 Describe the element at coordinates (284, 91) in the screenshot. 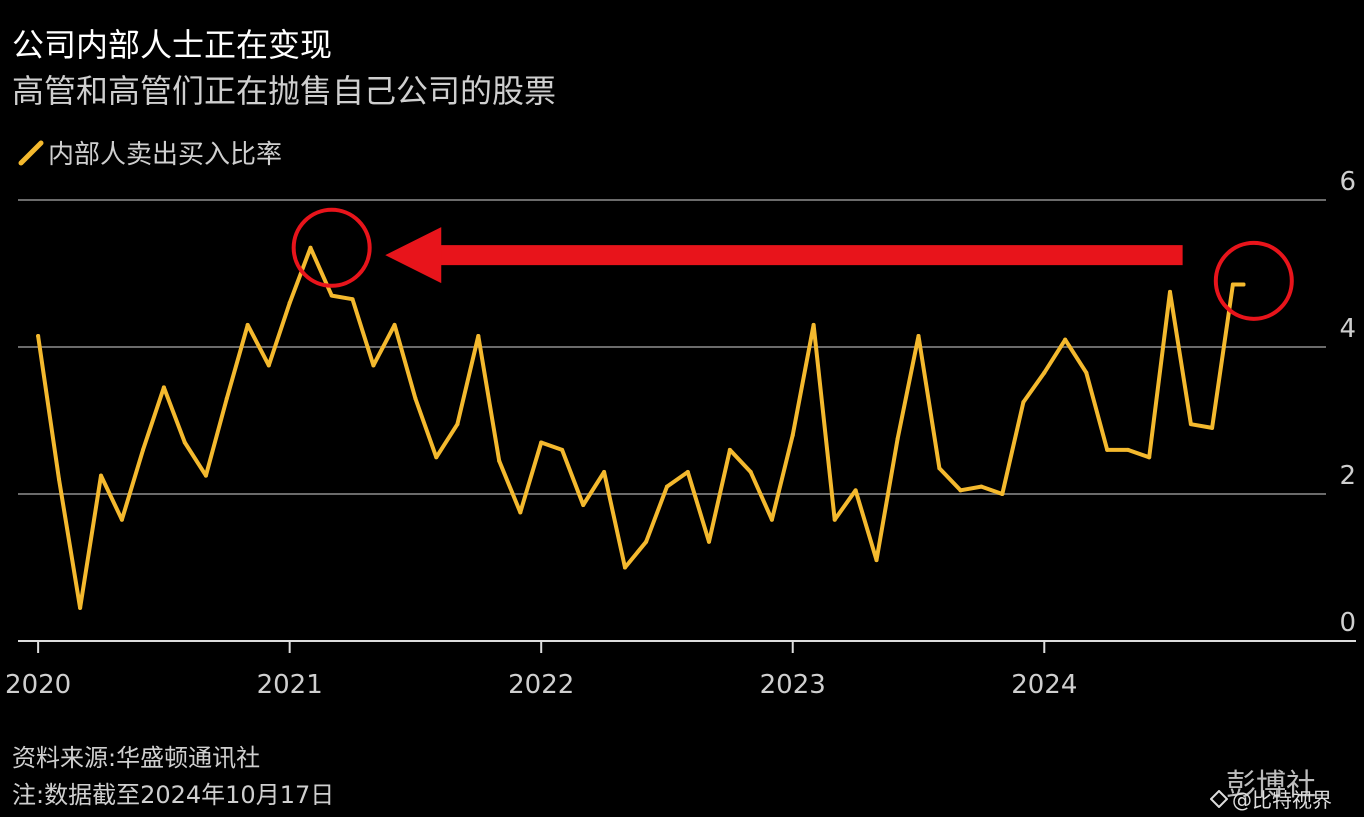

I see `chart-subtitle: 高管和高管们正在抛售自己公司的股票` at that location.